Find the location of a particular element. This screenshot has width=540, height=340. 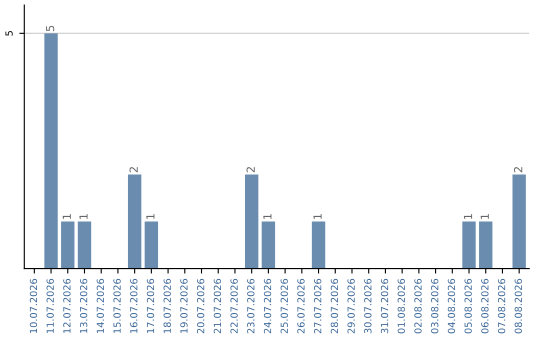

x-tick-label: 19.07.2026 is located at coordinates (184, 305).